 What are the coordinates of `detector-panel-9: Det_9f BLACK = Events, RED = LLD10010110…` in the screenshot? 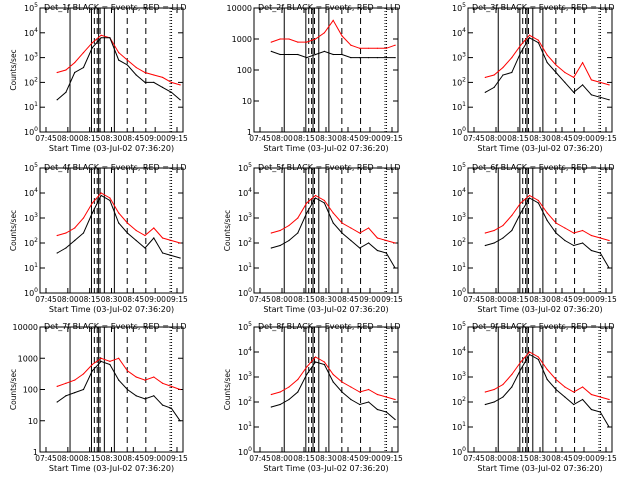 It's located at (534, 397).